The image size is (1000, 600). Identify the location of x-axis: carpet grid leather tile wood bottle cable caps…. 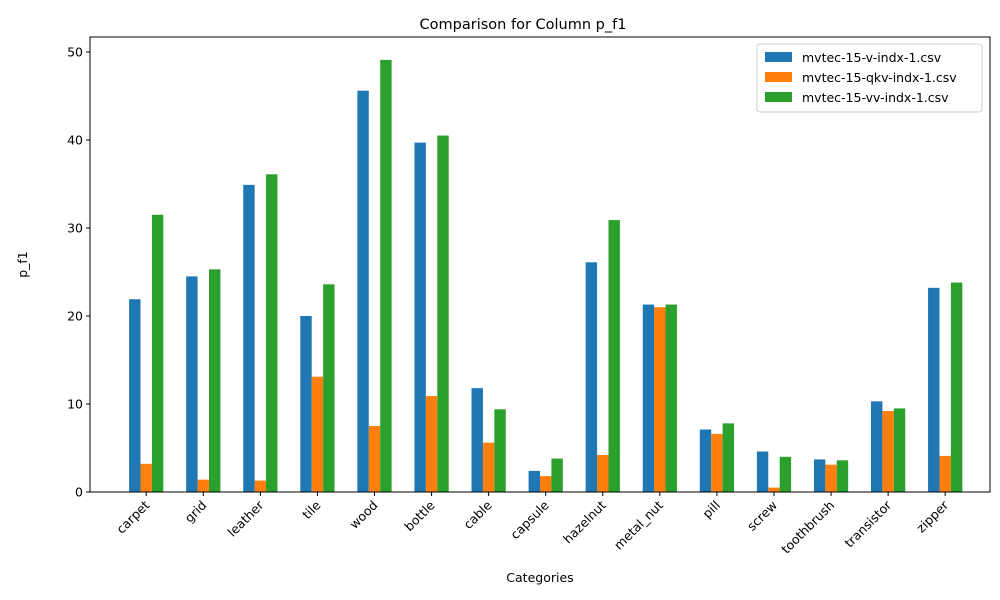
(532, 524).